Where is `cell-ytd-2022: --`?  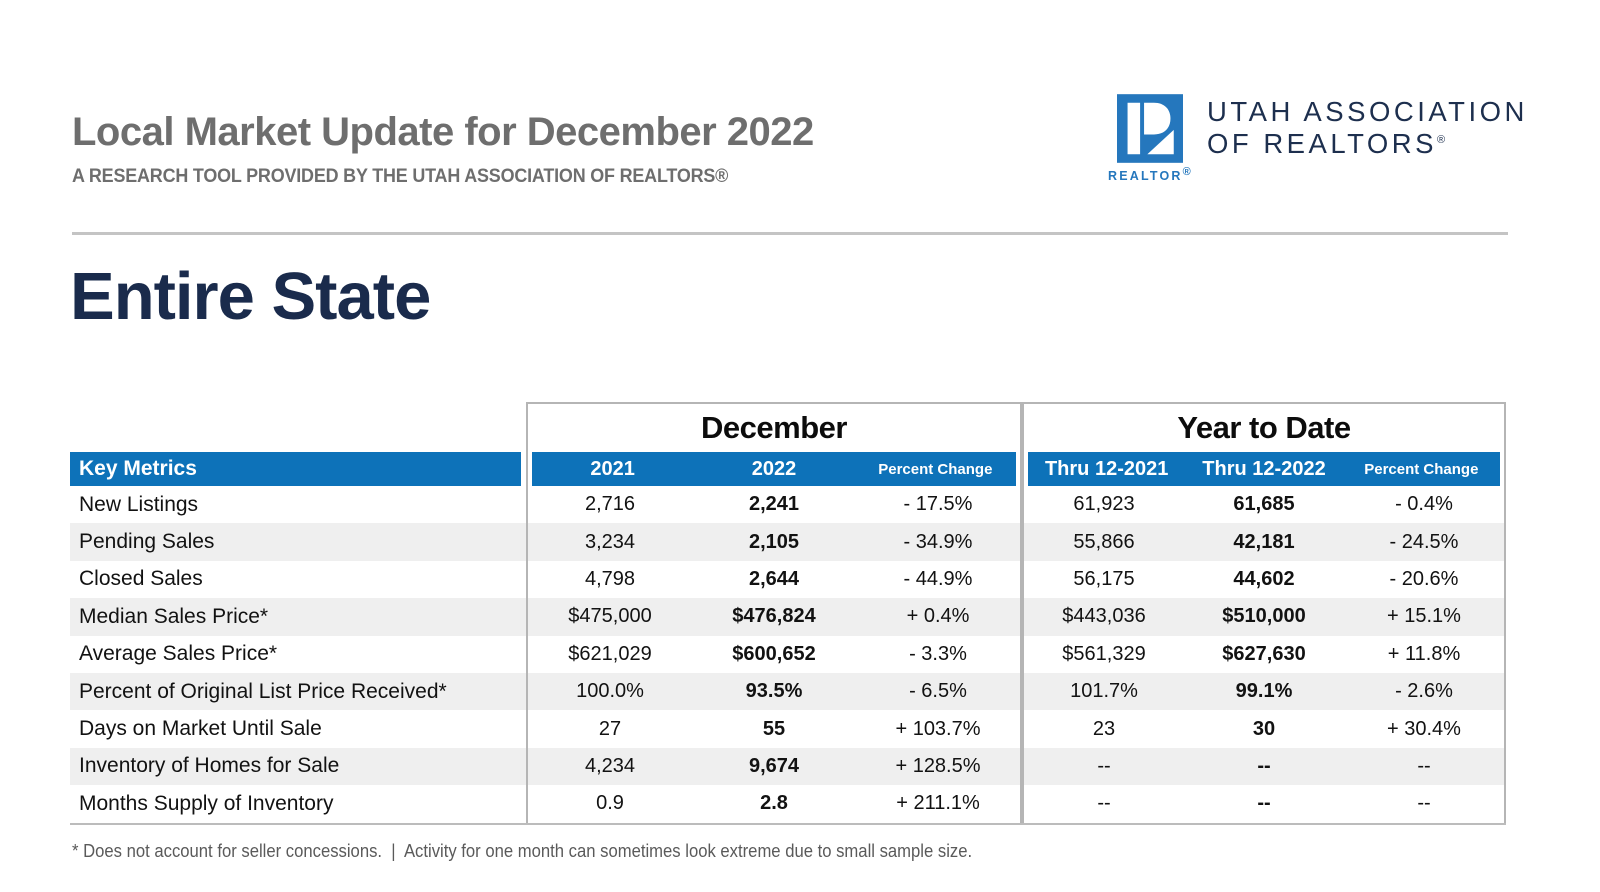 cell-ytd-2022: -- is located at coordinates (1264, 765).